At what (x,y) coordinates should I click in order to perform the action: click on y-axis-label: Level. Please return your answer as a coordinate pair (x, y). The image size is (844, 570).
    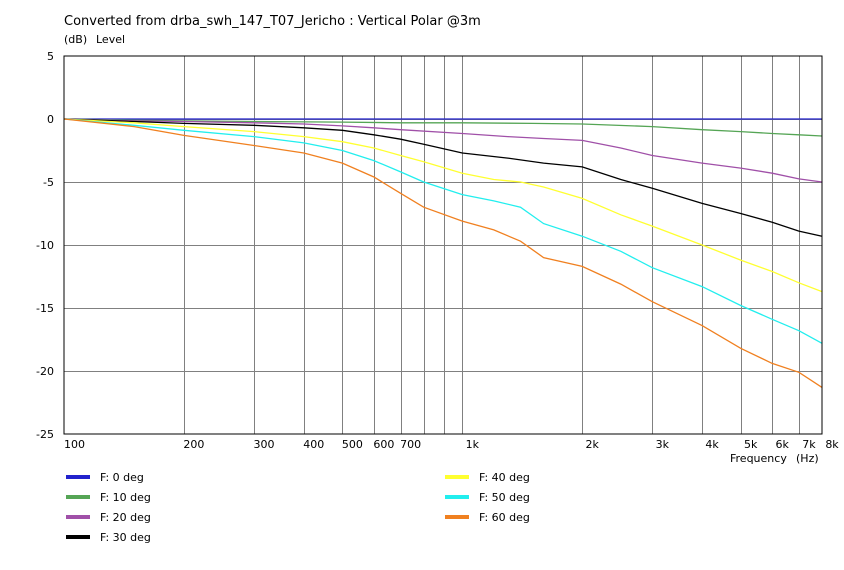
    Looking at the image, I should click on (110, 39).